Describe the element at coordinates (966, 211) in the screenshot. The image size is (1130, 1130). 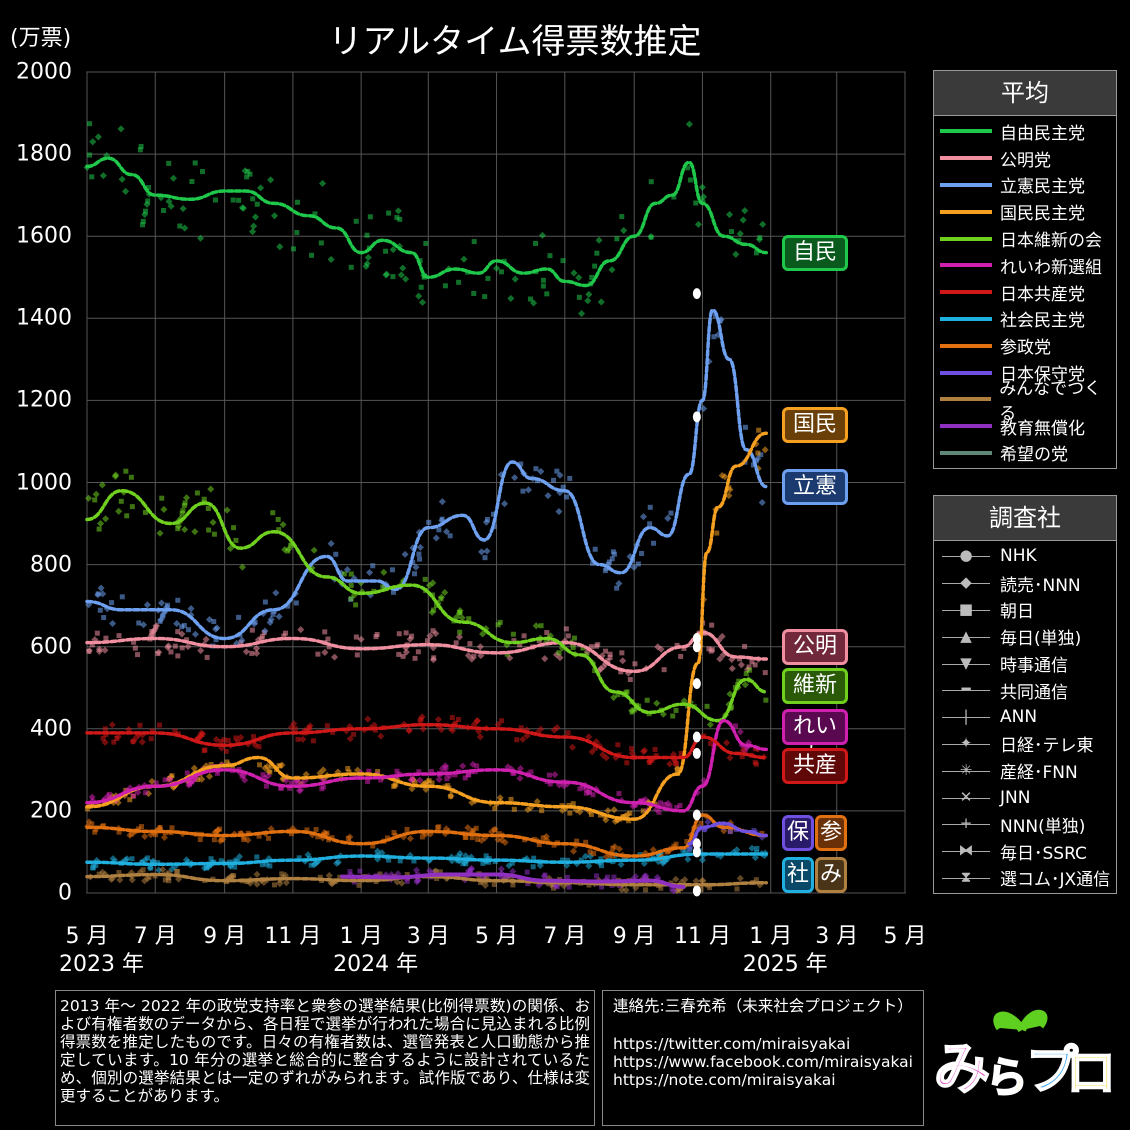
I see `legend-swatch` at that location.